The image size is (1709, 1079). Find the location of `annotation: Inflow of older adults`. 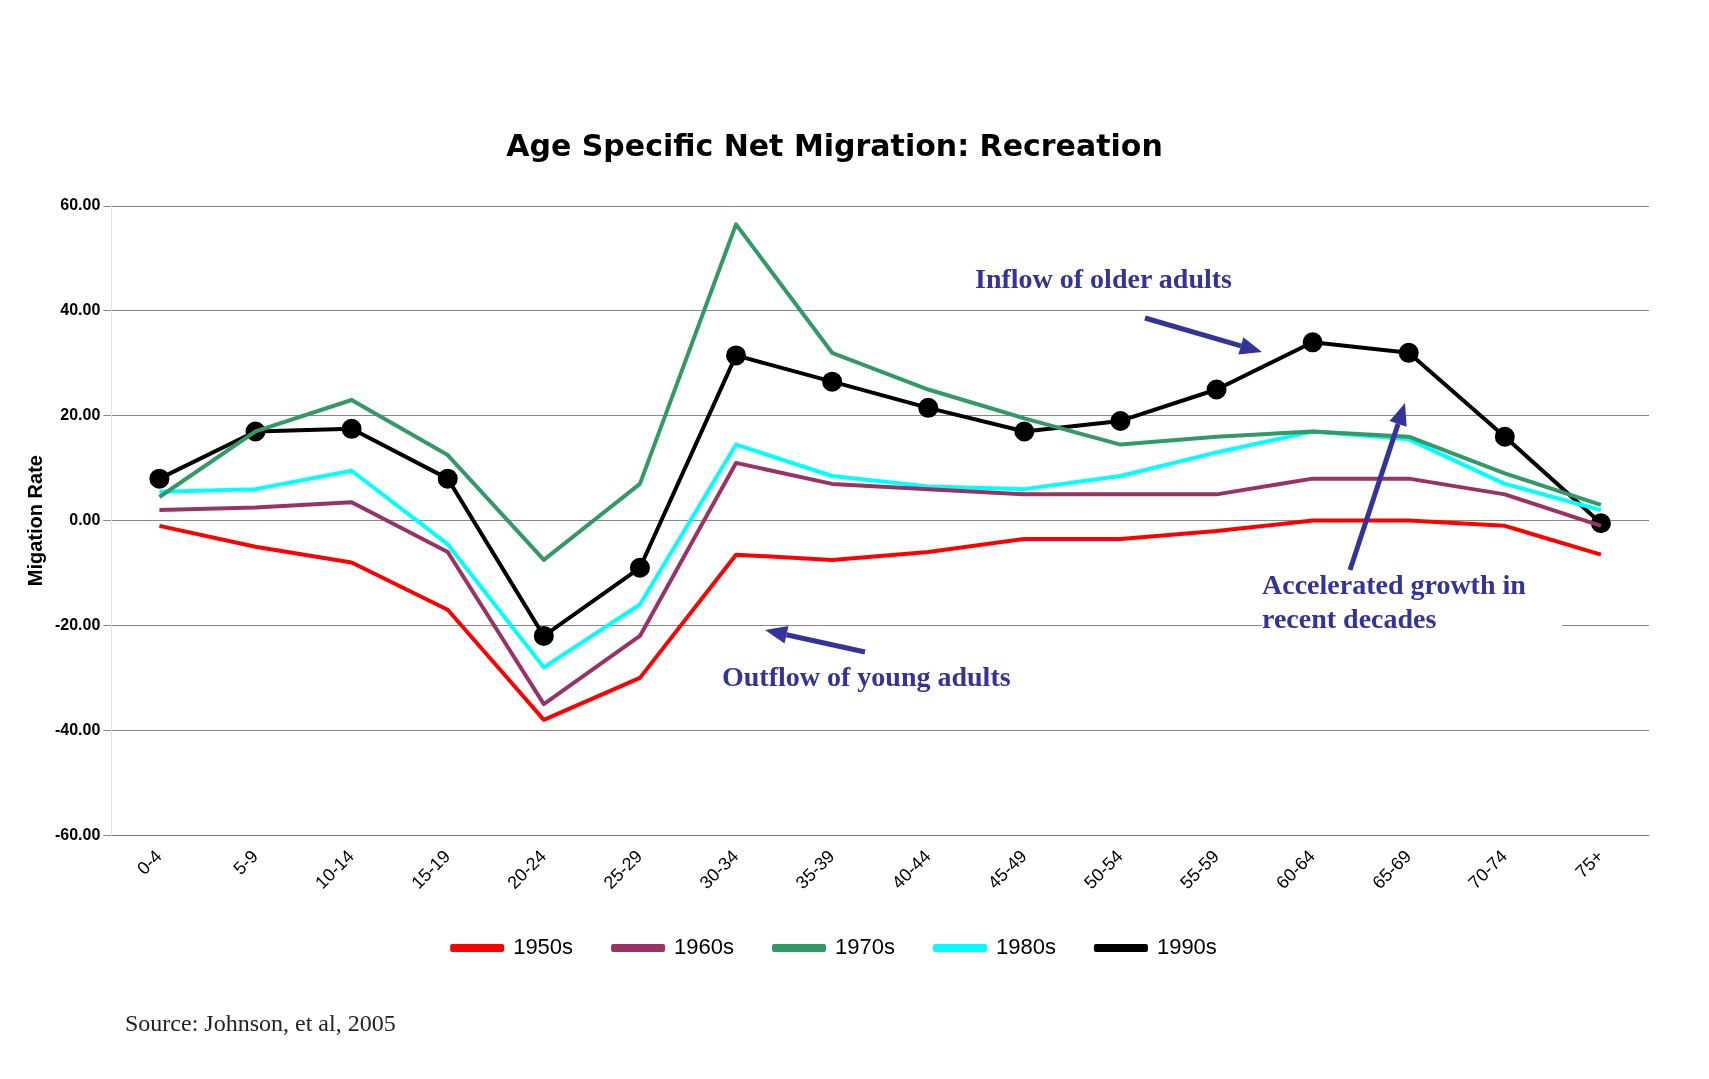

annotation: Inflow of older adults is located at coordinates (1103, 279).